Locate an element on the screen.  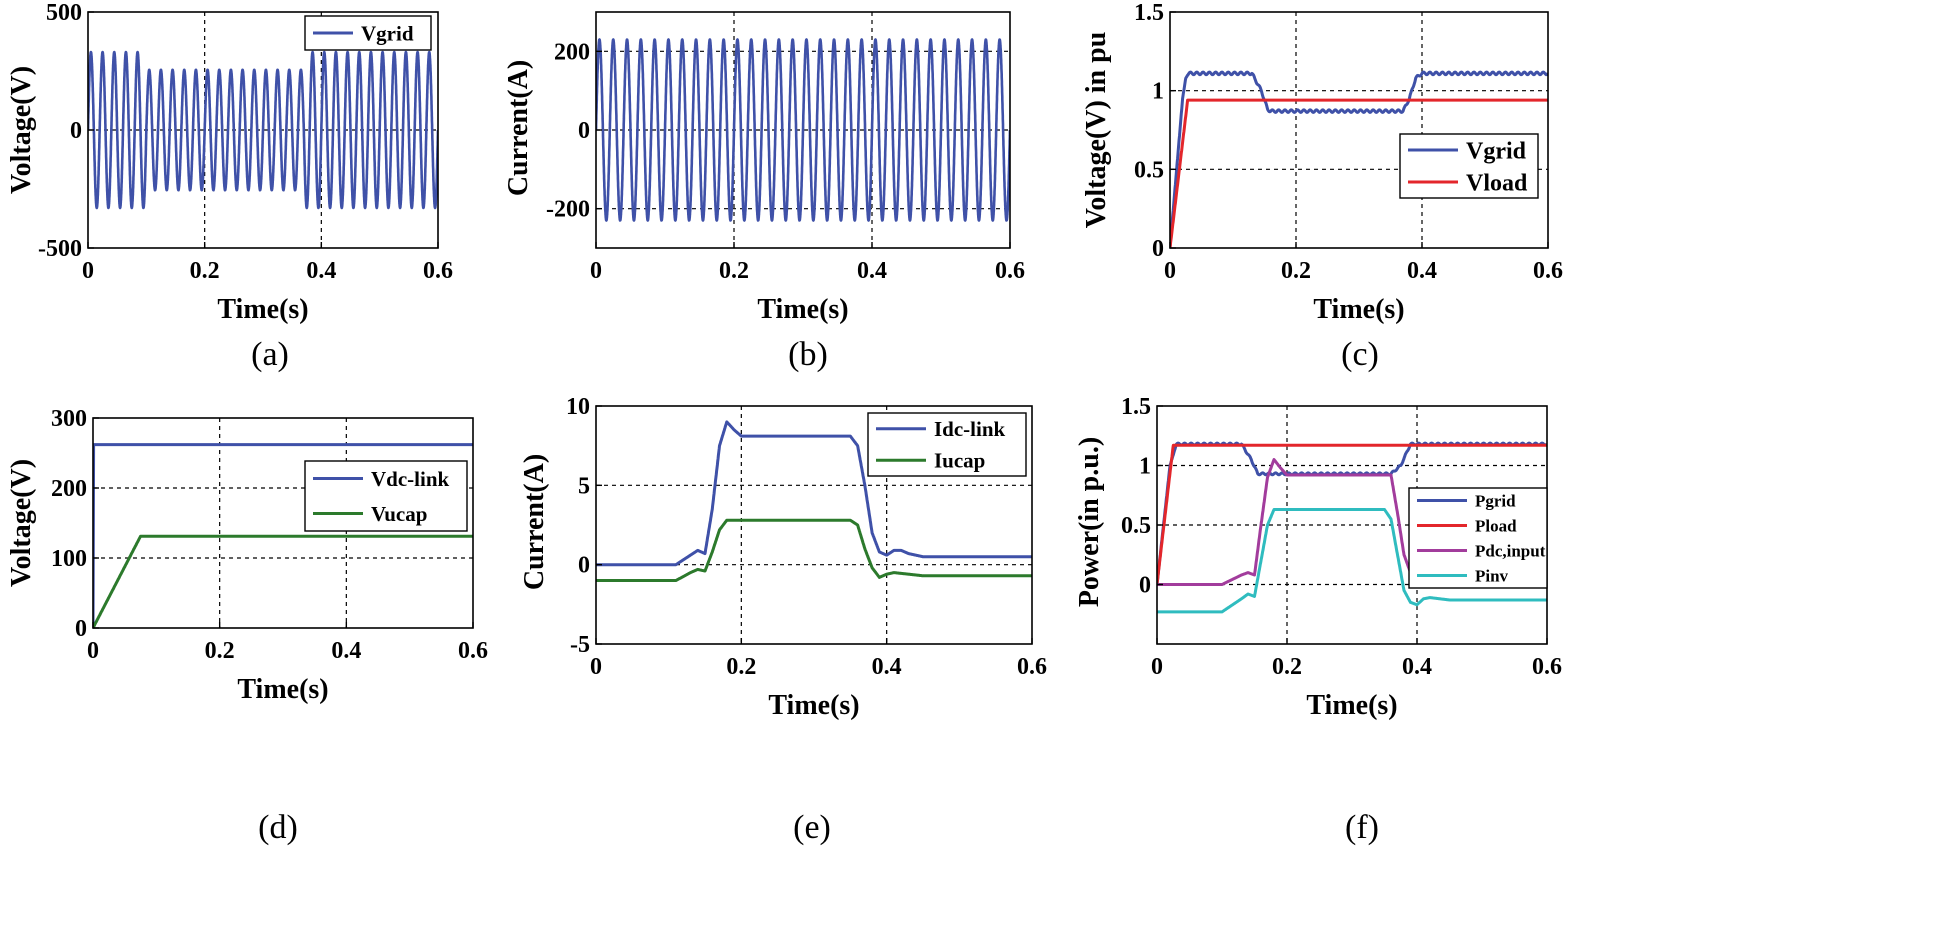
series-iucap is located at coordinates (814, 550).